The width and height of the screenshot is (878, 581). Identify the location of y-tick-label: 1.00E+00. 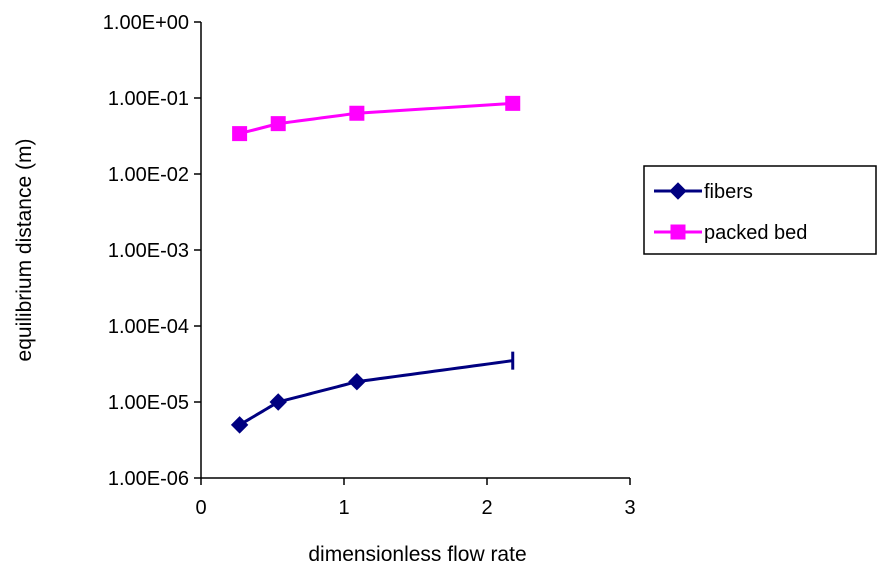
(146, 23).